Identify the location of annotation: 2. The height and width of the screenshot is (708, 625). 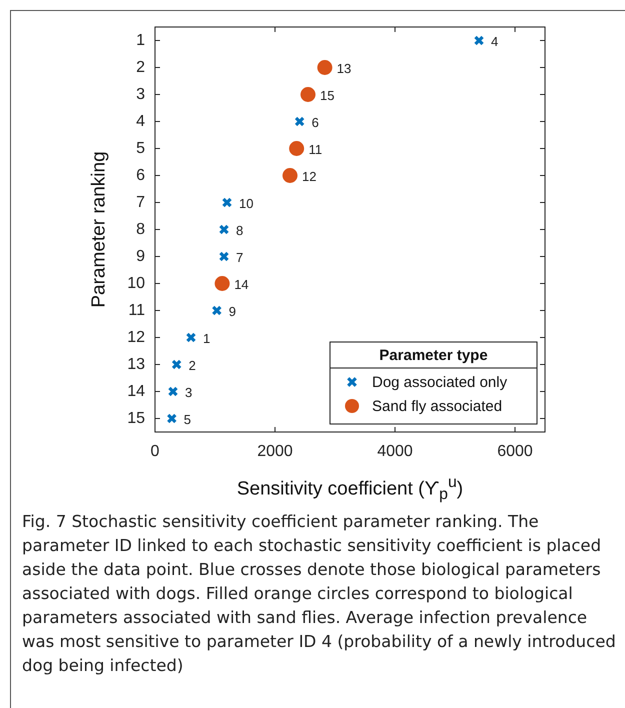
(192, 366).